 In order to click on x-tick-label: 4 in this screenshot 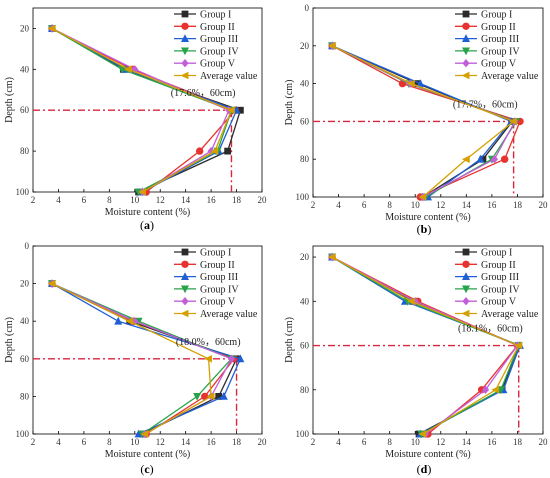, I will do `click(338, 205)`.